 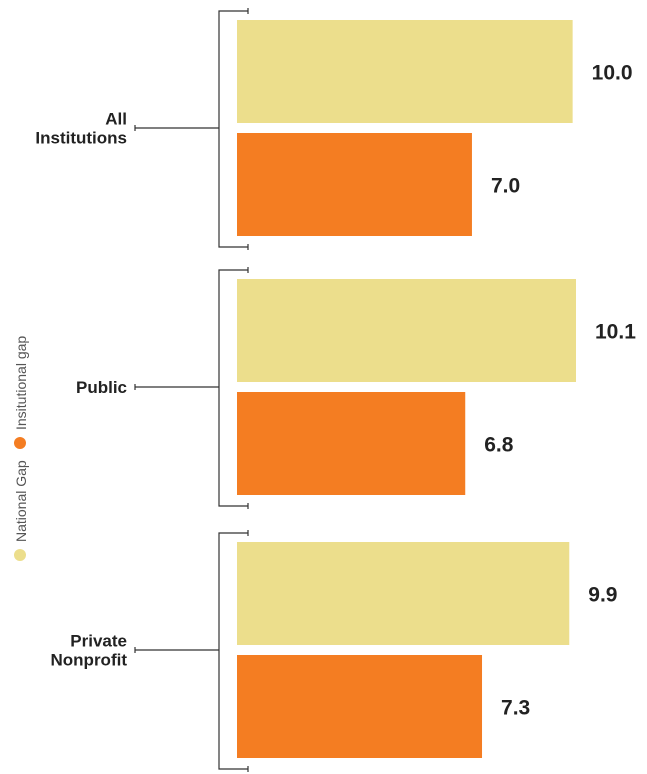 What do you see at coordinates (612, 73) in the screenshot?
I see `value-label: 10.0` at bounding box center [612, 73].